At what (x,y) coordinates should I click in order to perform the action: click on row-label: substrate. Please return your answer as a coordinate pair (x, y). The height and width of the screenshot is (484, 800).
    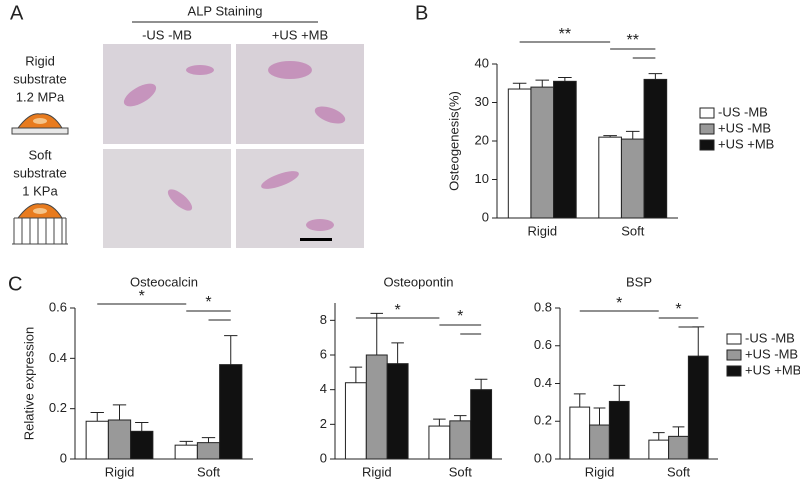
    Looking at the image, I should click on (39, 172).